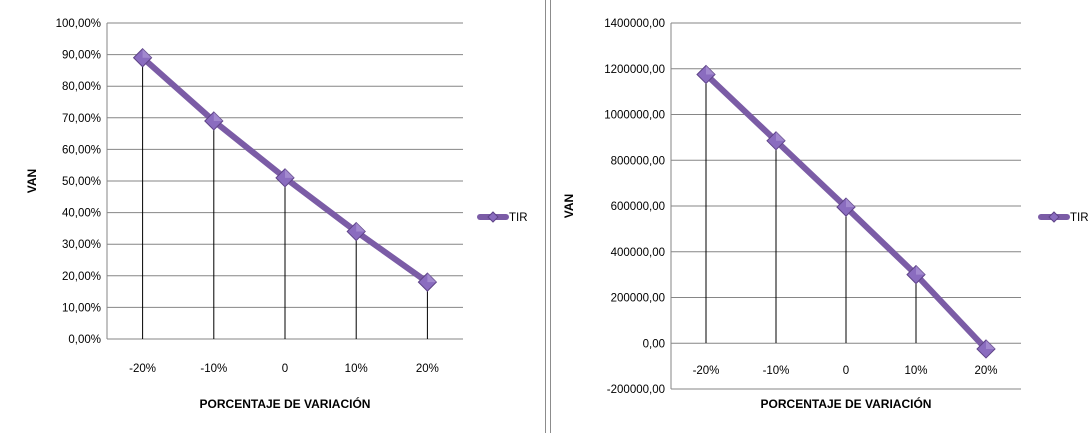  Describe the element at coordinates (638, 253) in the screenshot. I see `y-tick-label: 400000,00` at that location.